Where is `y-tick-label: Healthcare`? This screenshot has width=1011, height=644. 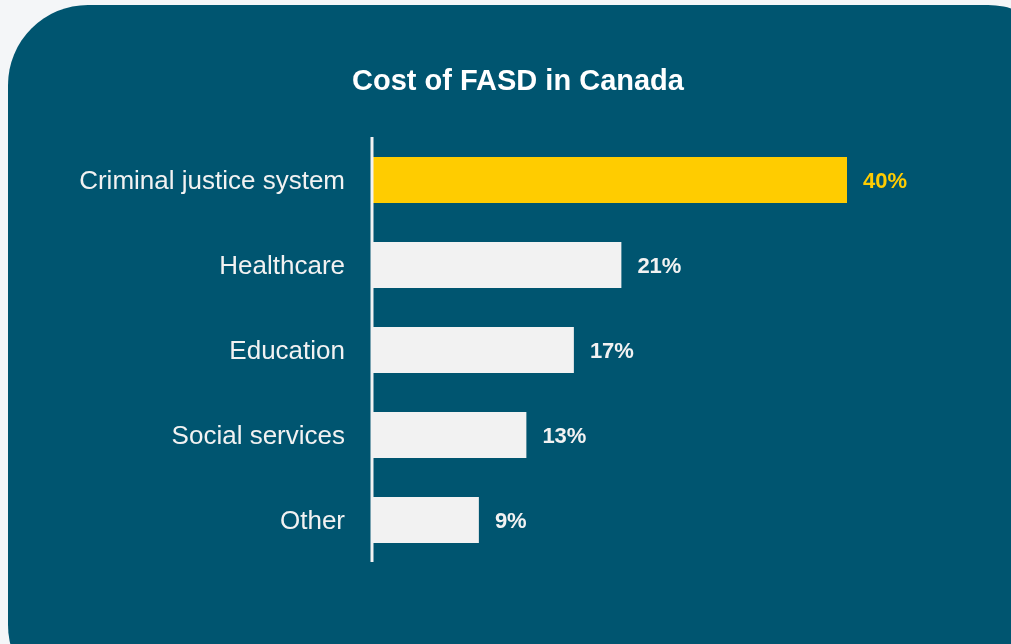 y-tick-label: Healthcare is located at coordinates (282, 264).